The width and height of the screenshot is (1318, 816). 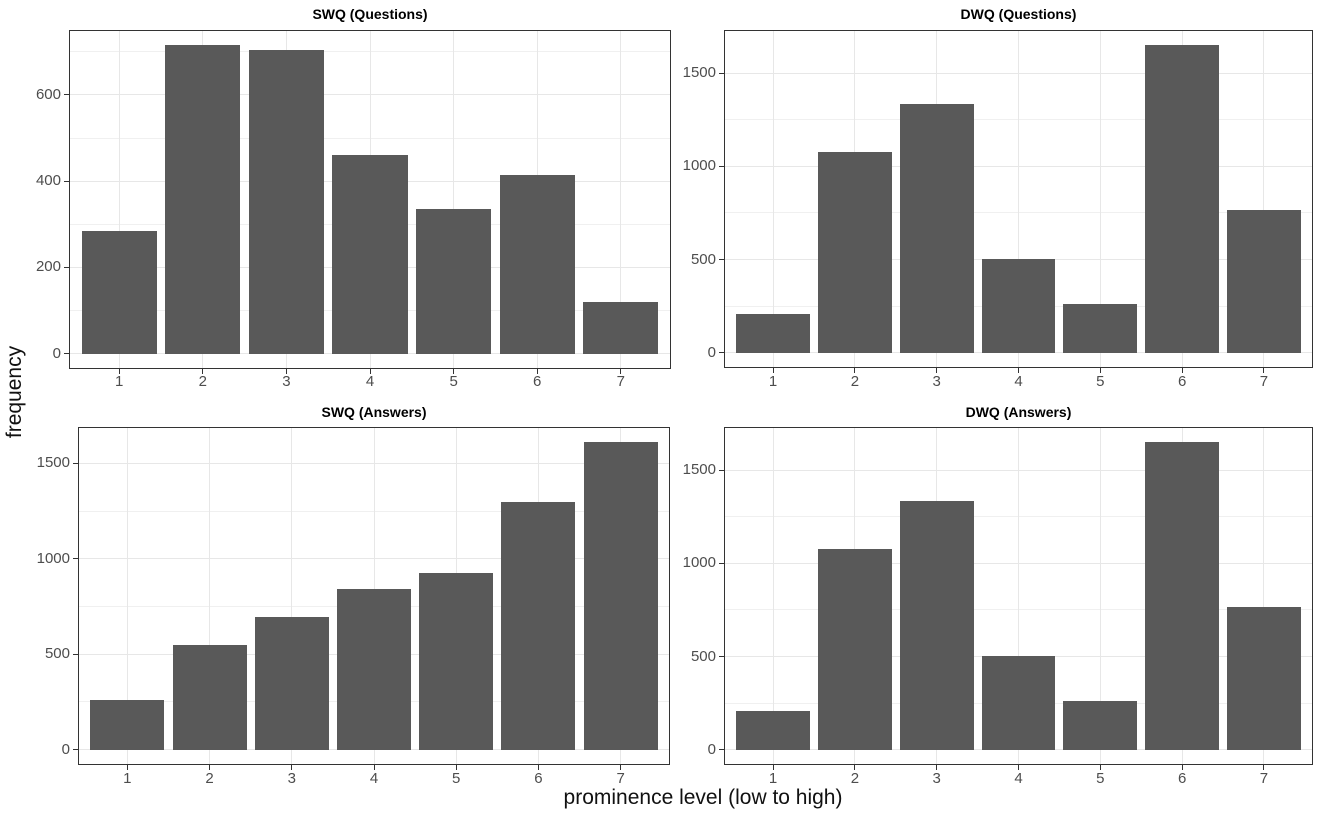 I want to click on panel-title-swq-answers: SWQ (Answers), so click(x=374, y=412).